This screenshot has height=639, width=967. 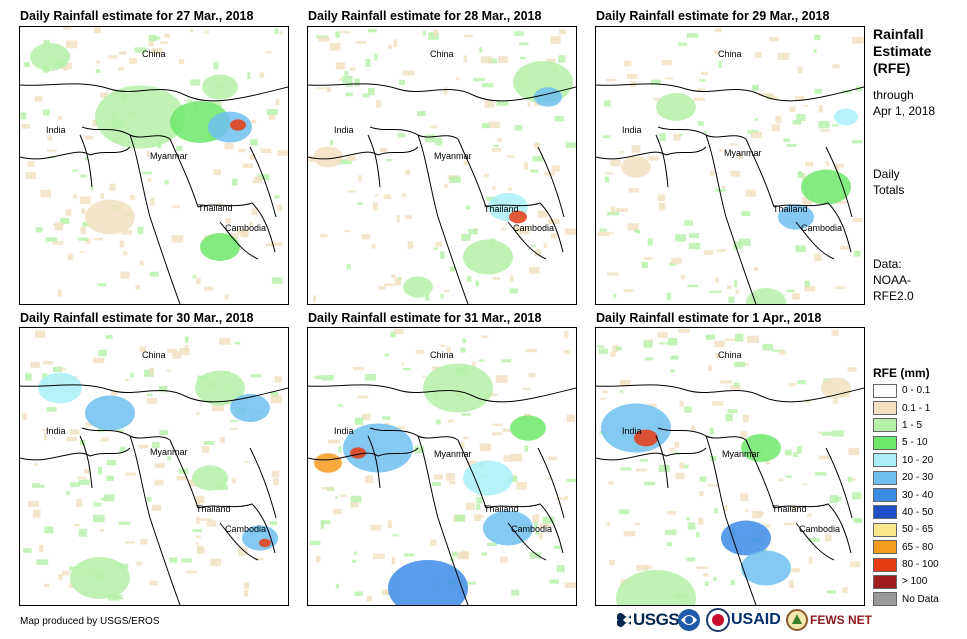 I want to click on sidebar-through-line1: through, so click(x=893, y=95).